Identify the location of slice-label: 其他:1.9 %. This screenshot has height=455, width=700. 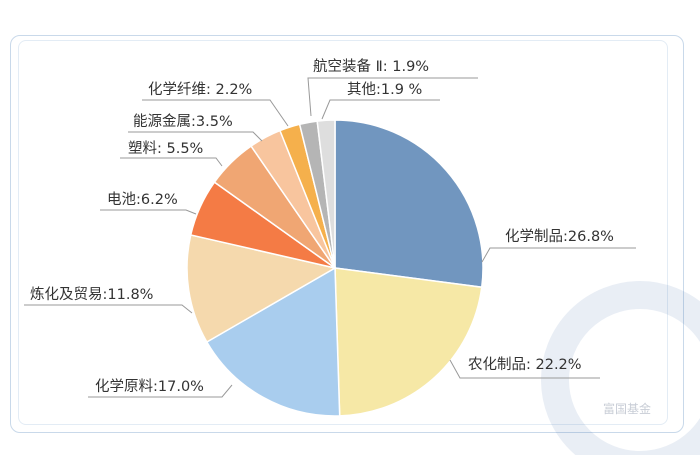
(385, 90).